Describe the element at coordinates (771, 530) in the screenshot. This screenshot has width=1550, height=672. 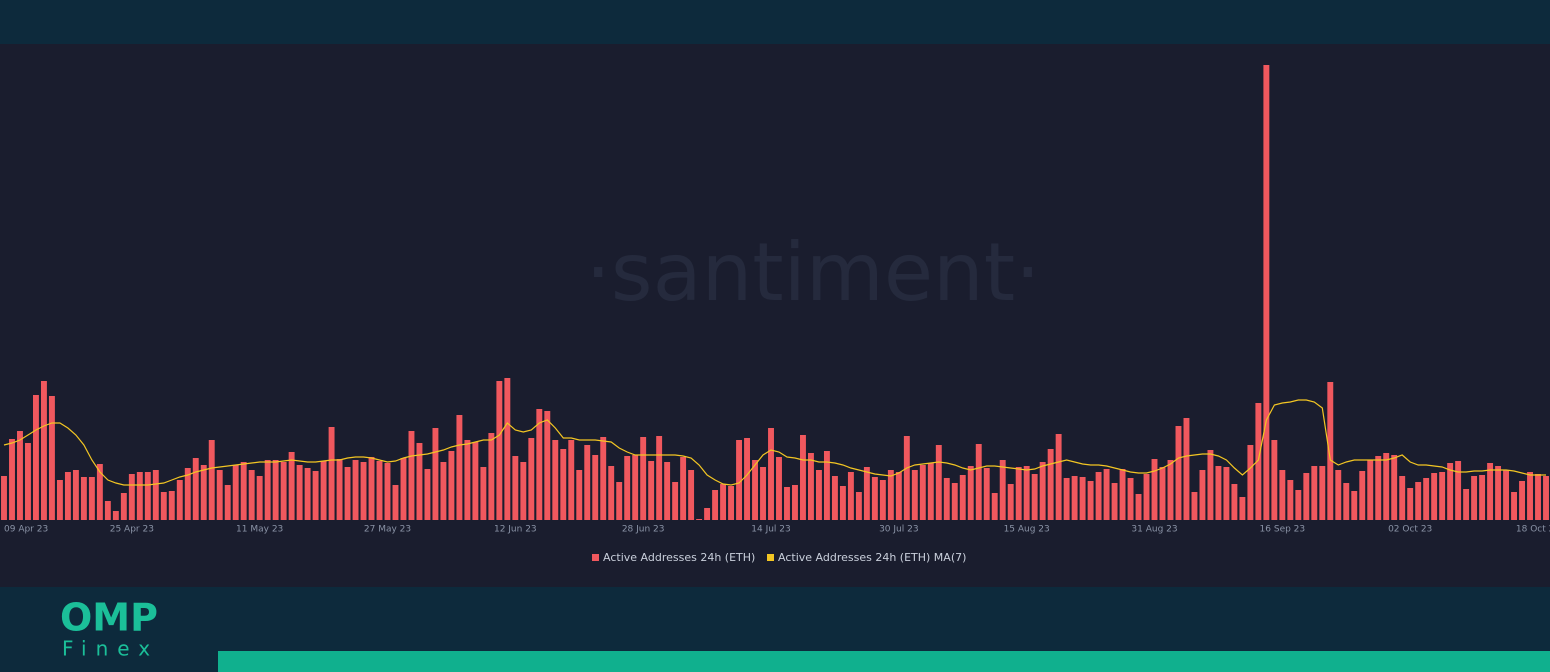
I see `x-tick-label: 14 Jul 23` at that location.